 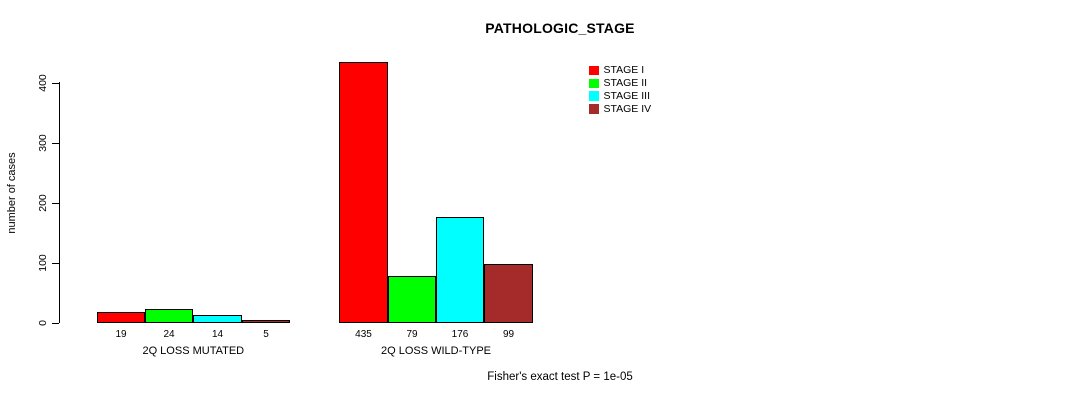 What do you see at coordinates (624, 70) in the screenshot?
I see `legend-label-stage-i: STAGE I` at bounding box center [624, 70].